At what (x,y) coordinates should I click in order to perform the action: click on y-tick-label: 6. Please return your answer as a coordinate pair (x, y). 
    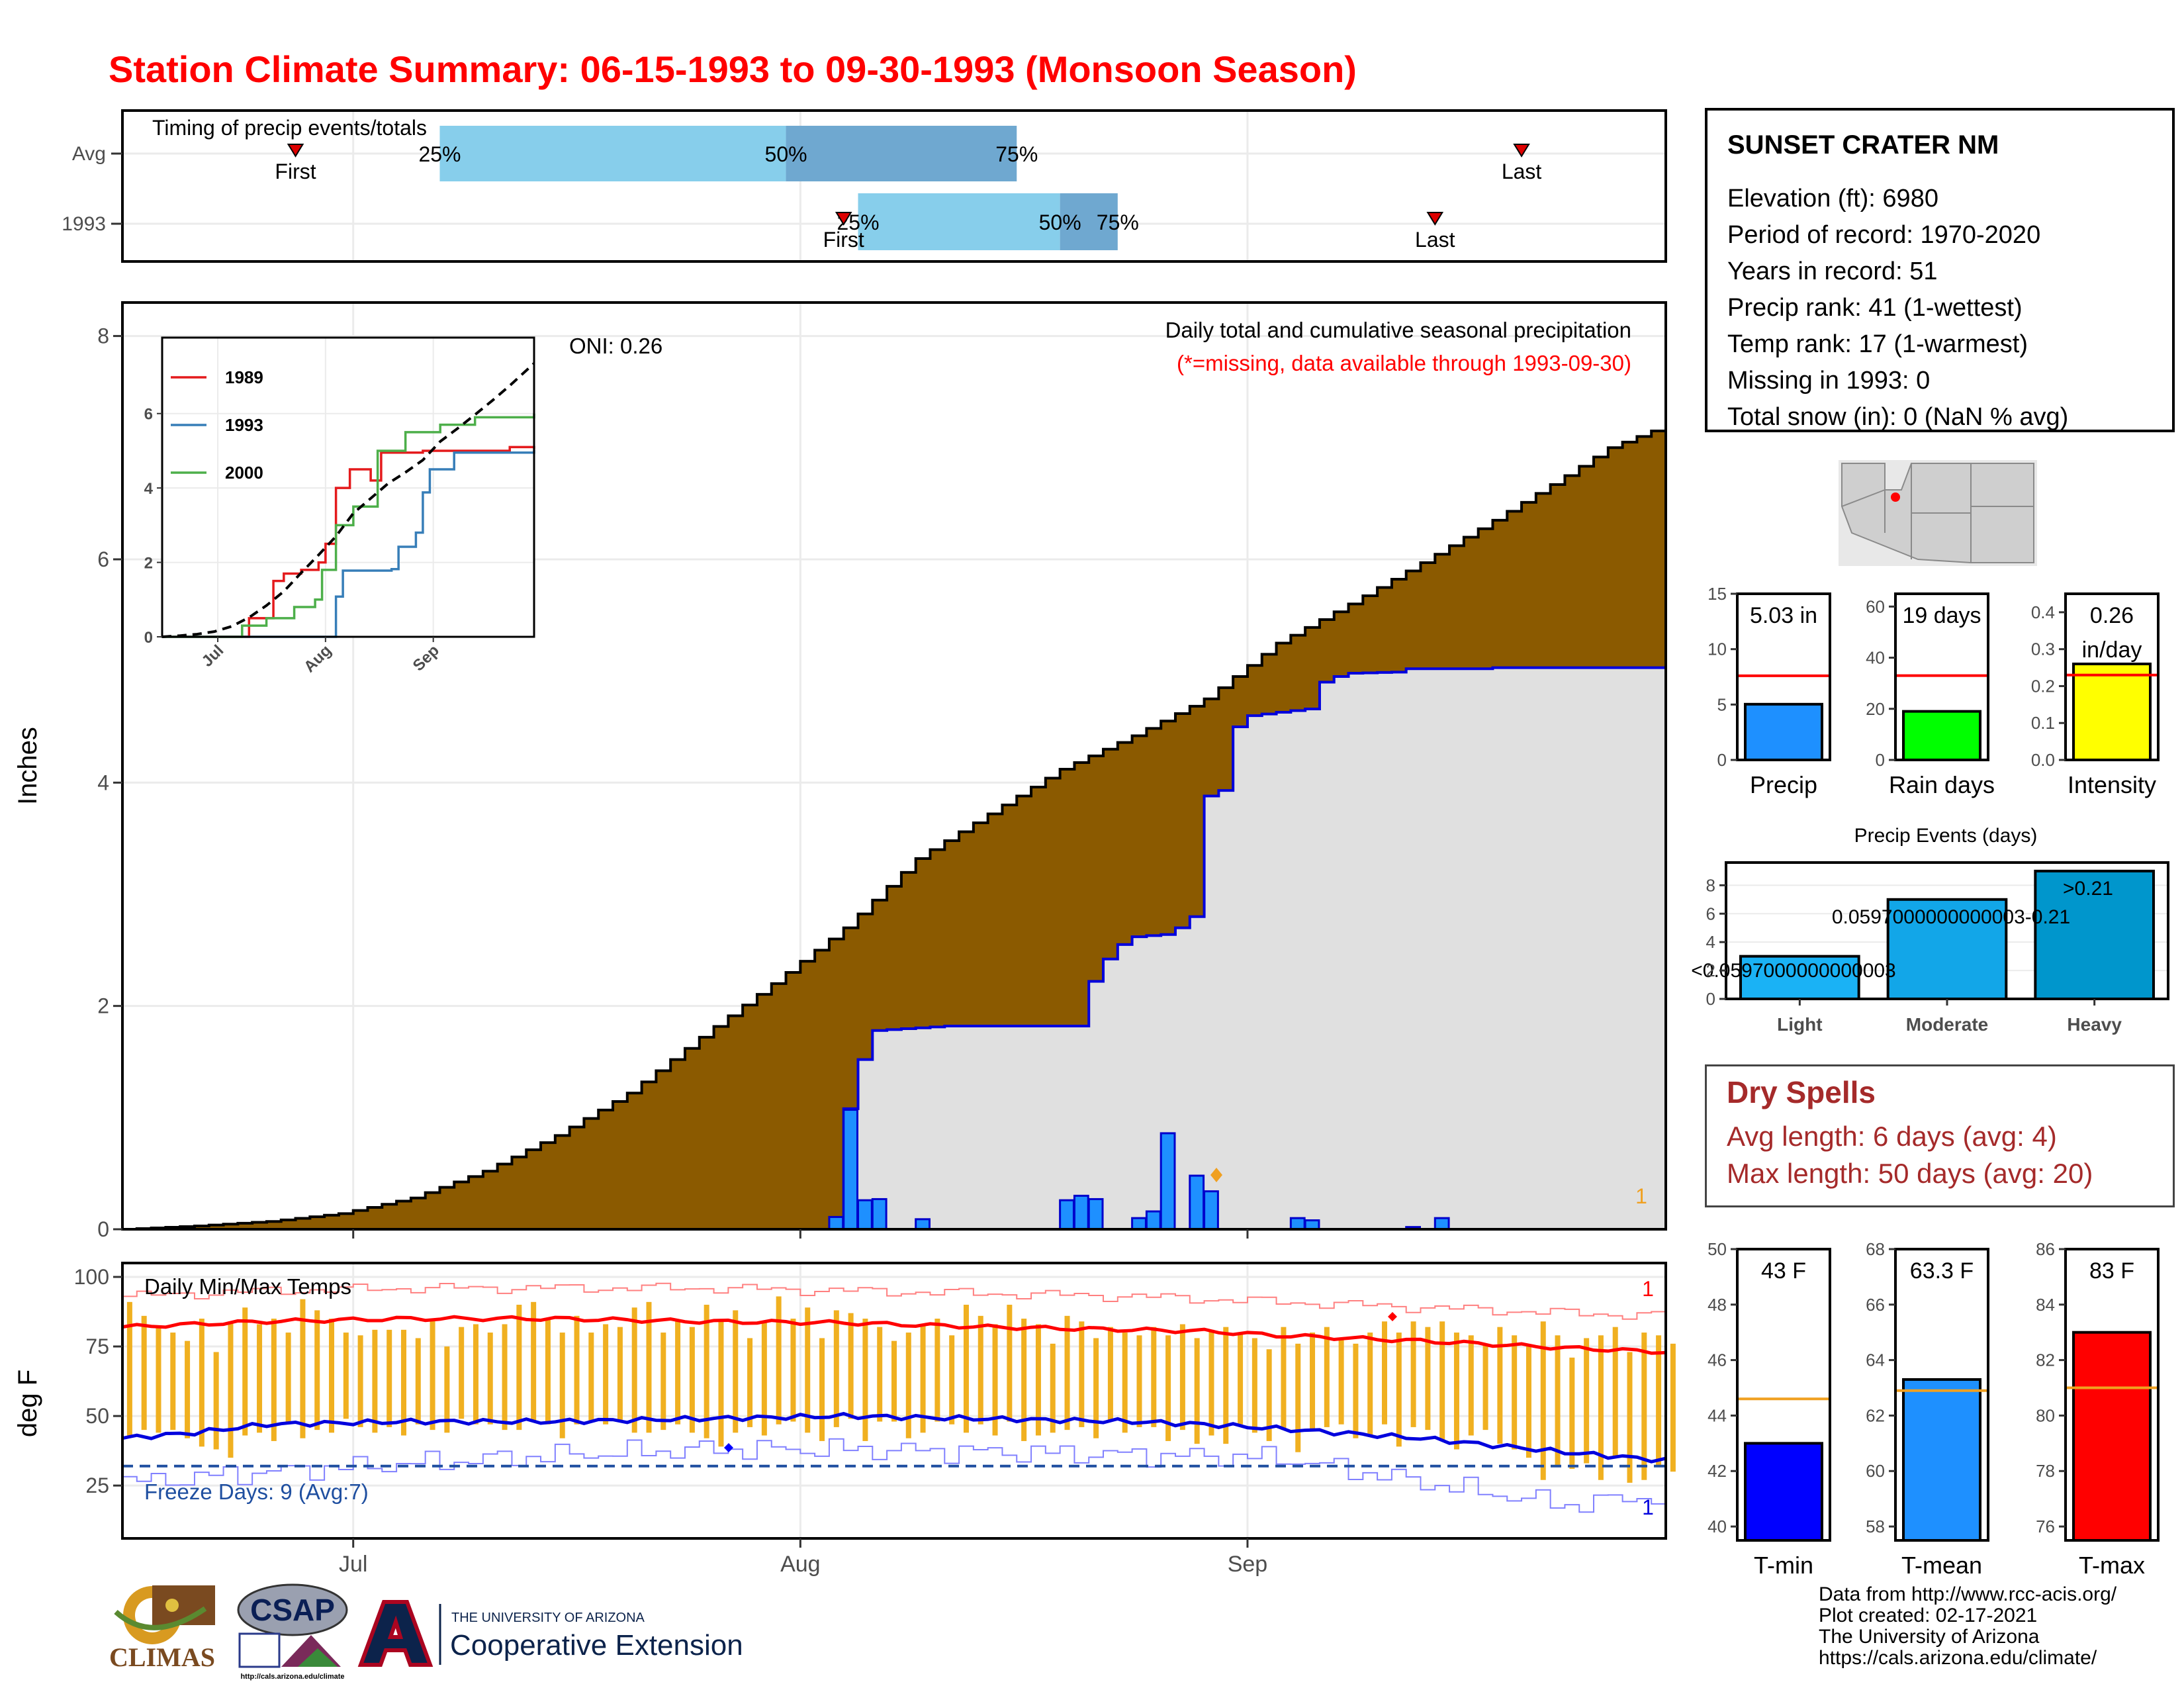
    Looking at the image, I should click on (103, 559).